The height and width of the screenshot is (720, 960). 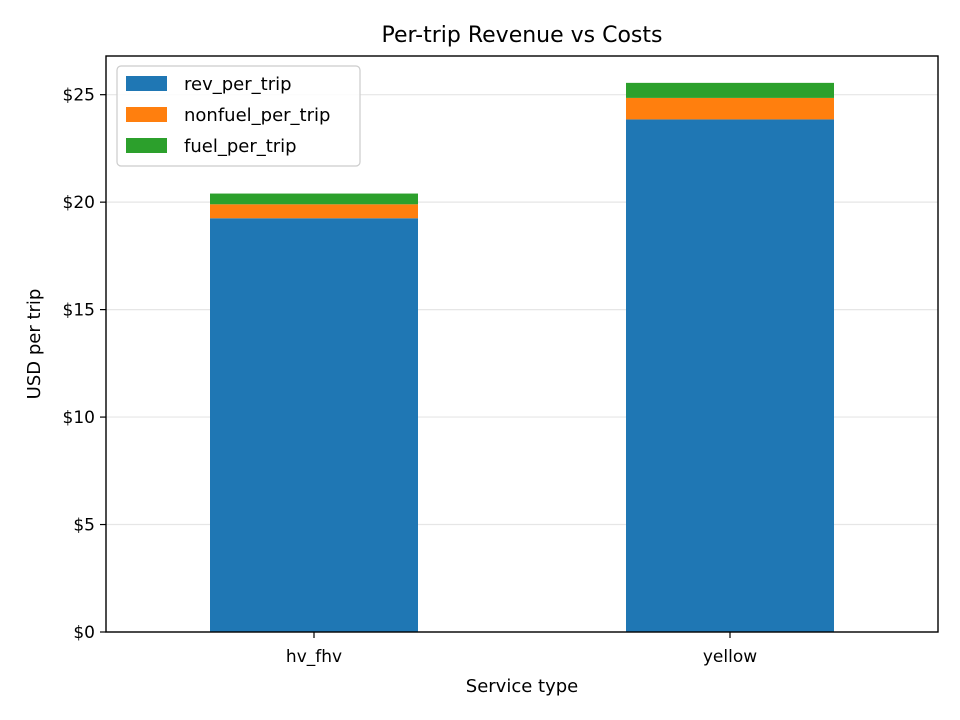 What do you see at coordinates (79, 203) in the screenshot?
I see `y-tick-label: $20` at bounding box center [79, 203].